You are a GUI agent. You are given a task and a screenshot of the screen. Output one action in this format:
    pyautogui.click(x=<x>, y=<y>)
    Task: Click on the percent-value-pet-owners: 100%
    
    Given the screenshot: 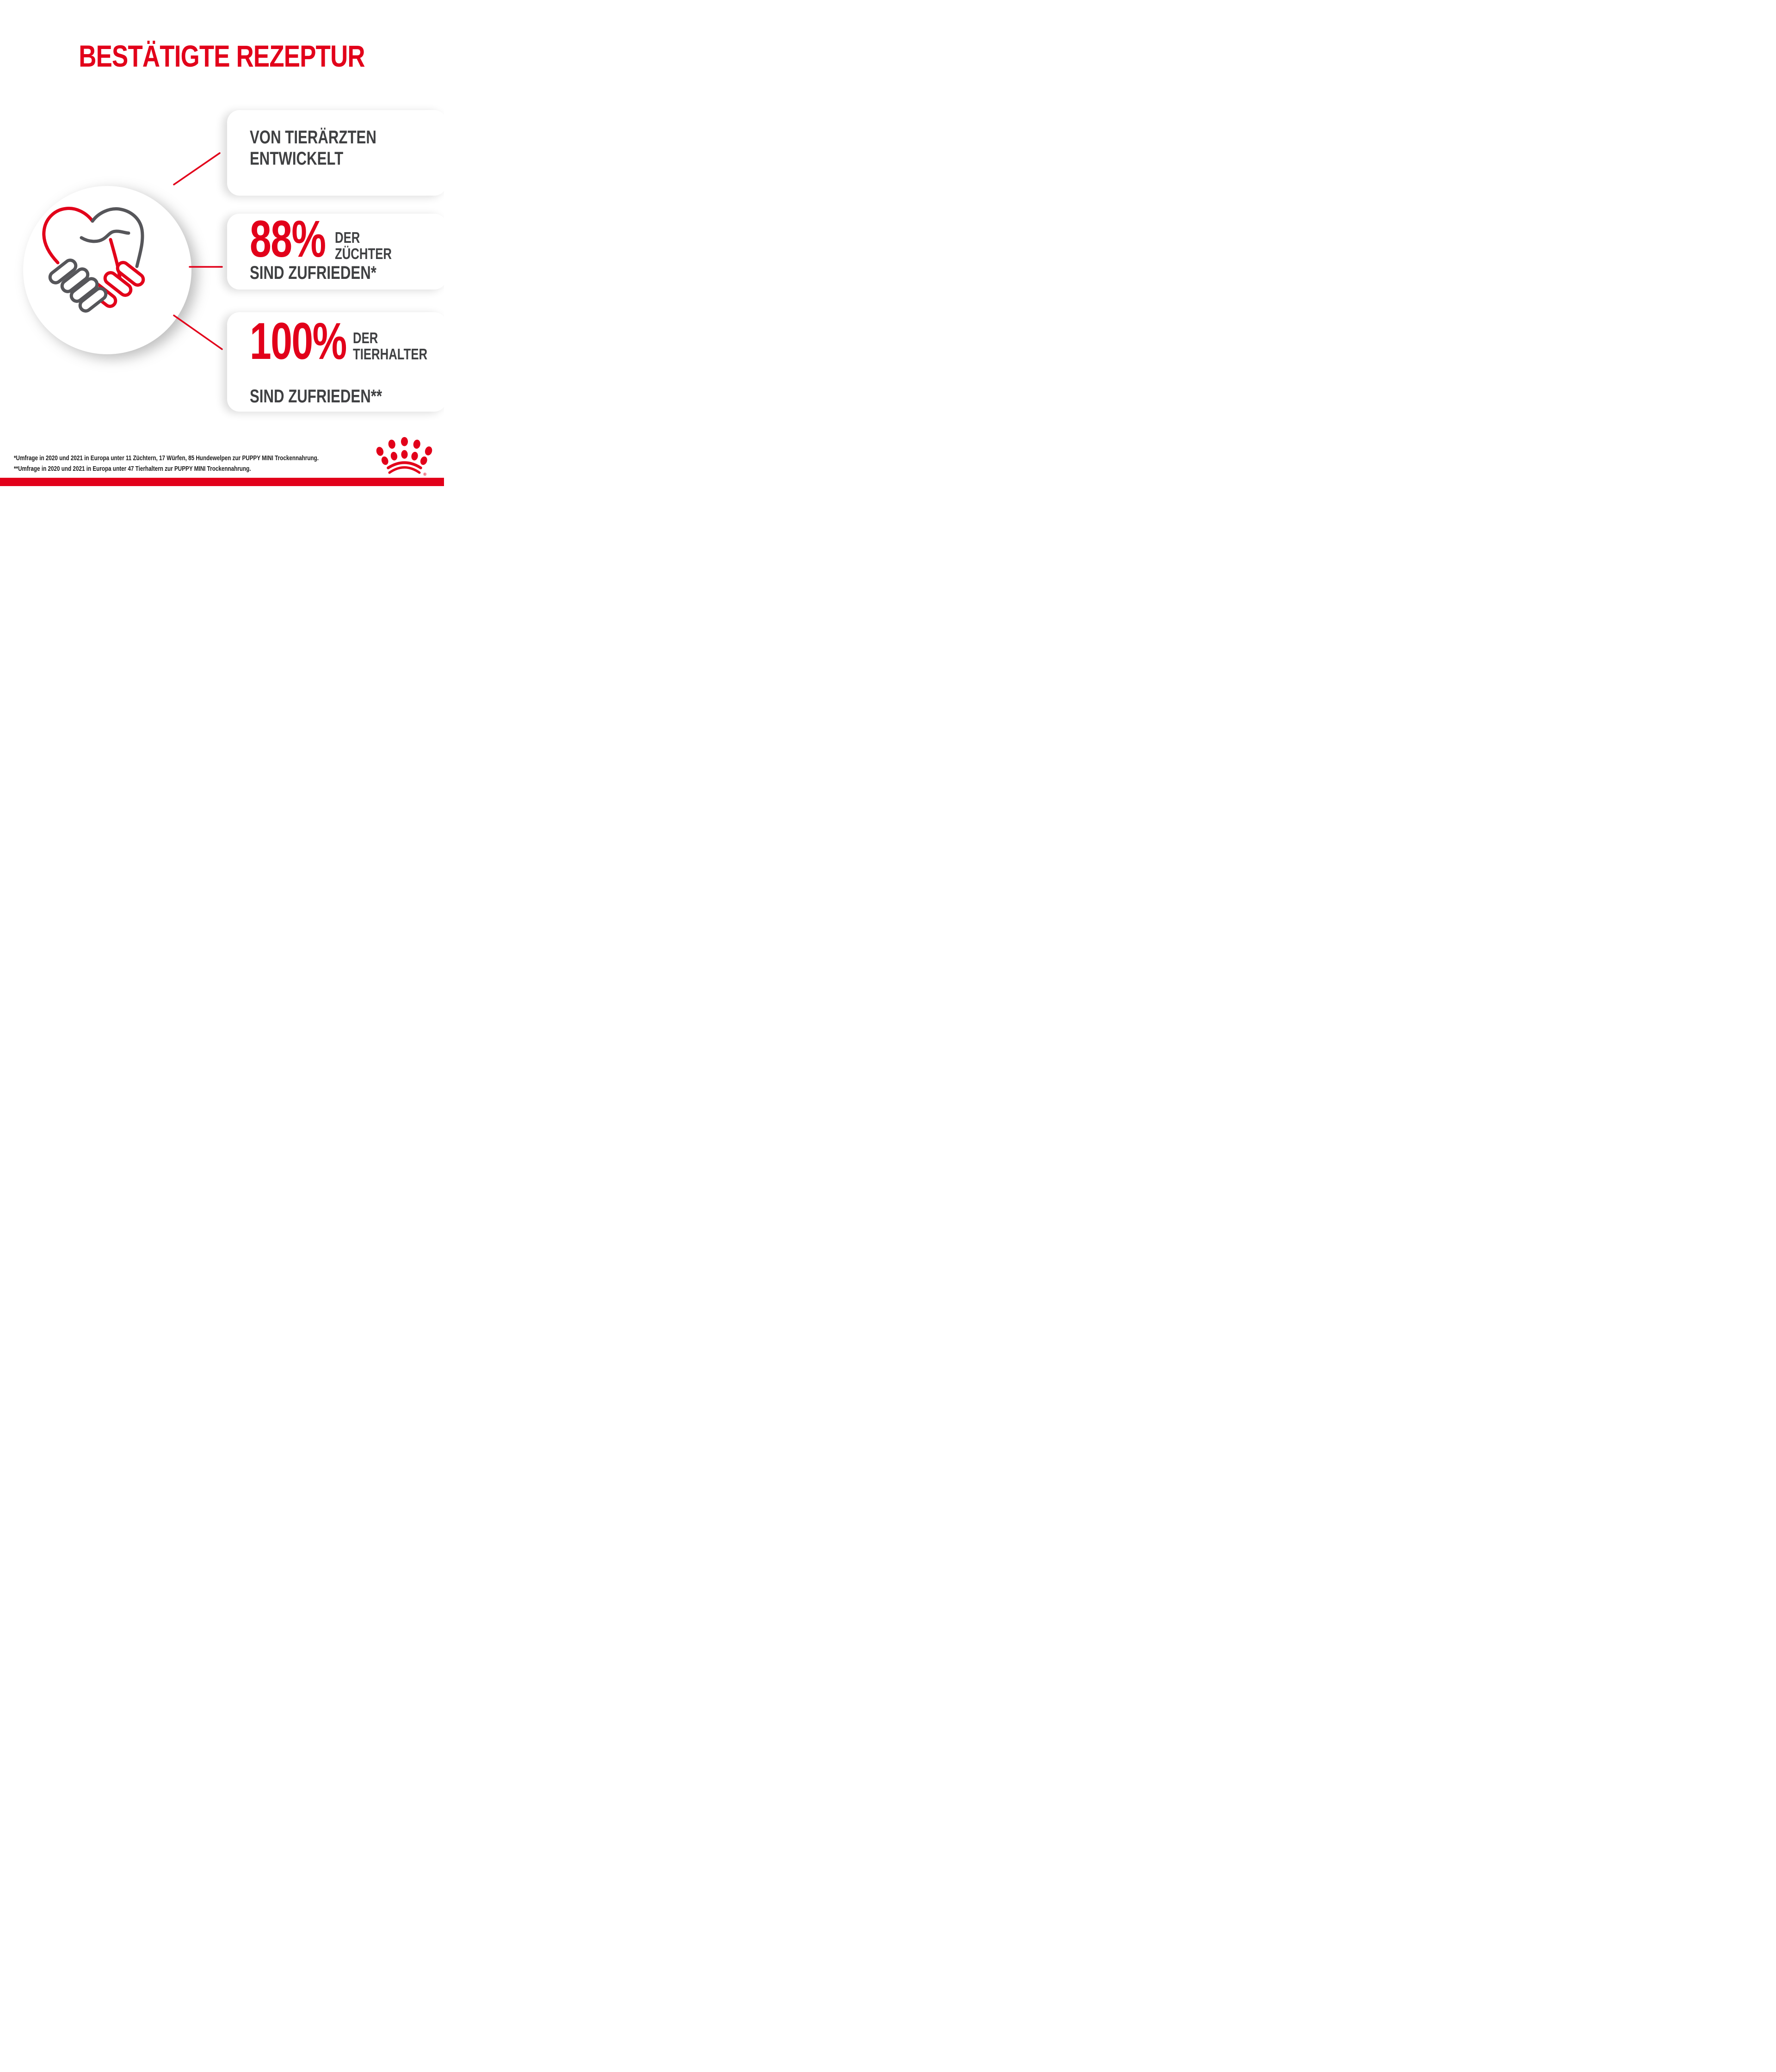 What is the action you would take?
    pyautogui.click(x=298, y=341)
    